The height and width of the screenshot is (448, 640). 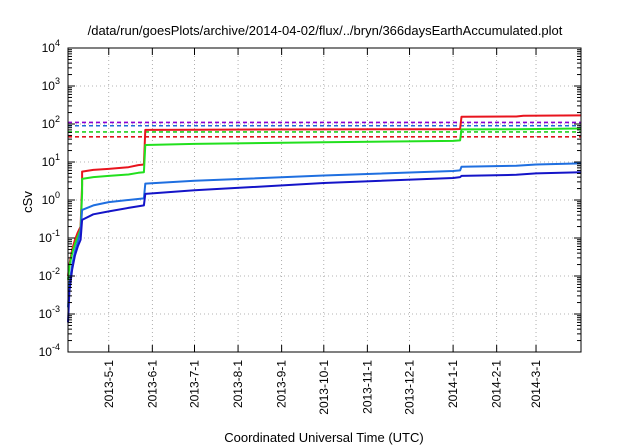 What do you see at coordinates (324, 129) in the screenshot?
I see `reference-lines` at bounding box center [324, 129].